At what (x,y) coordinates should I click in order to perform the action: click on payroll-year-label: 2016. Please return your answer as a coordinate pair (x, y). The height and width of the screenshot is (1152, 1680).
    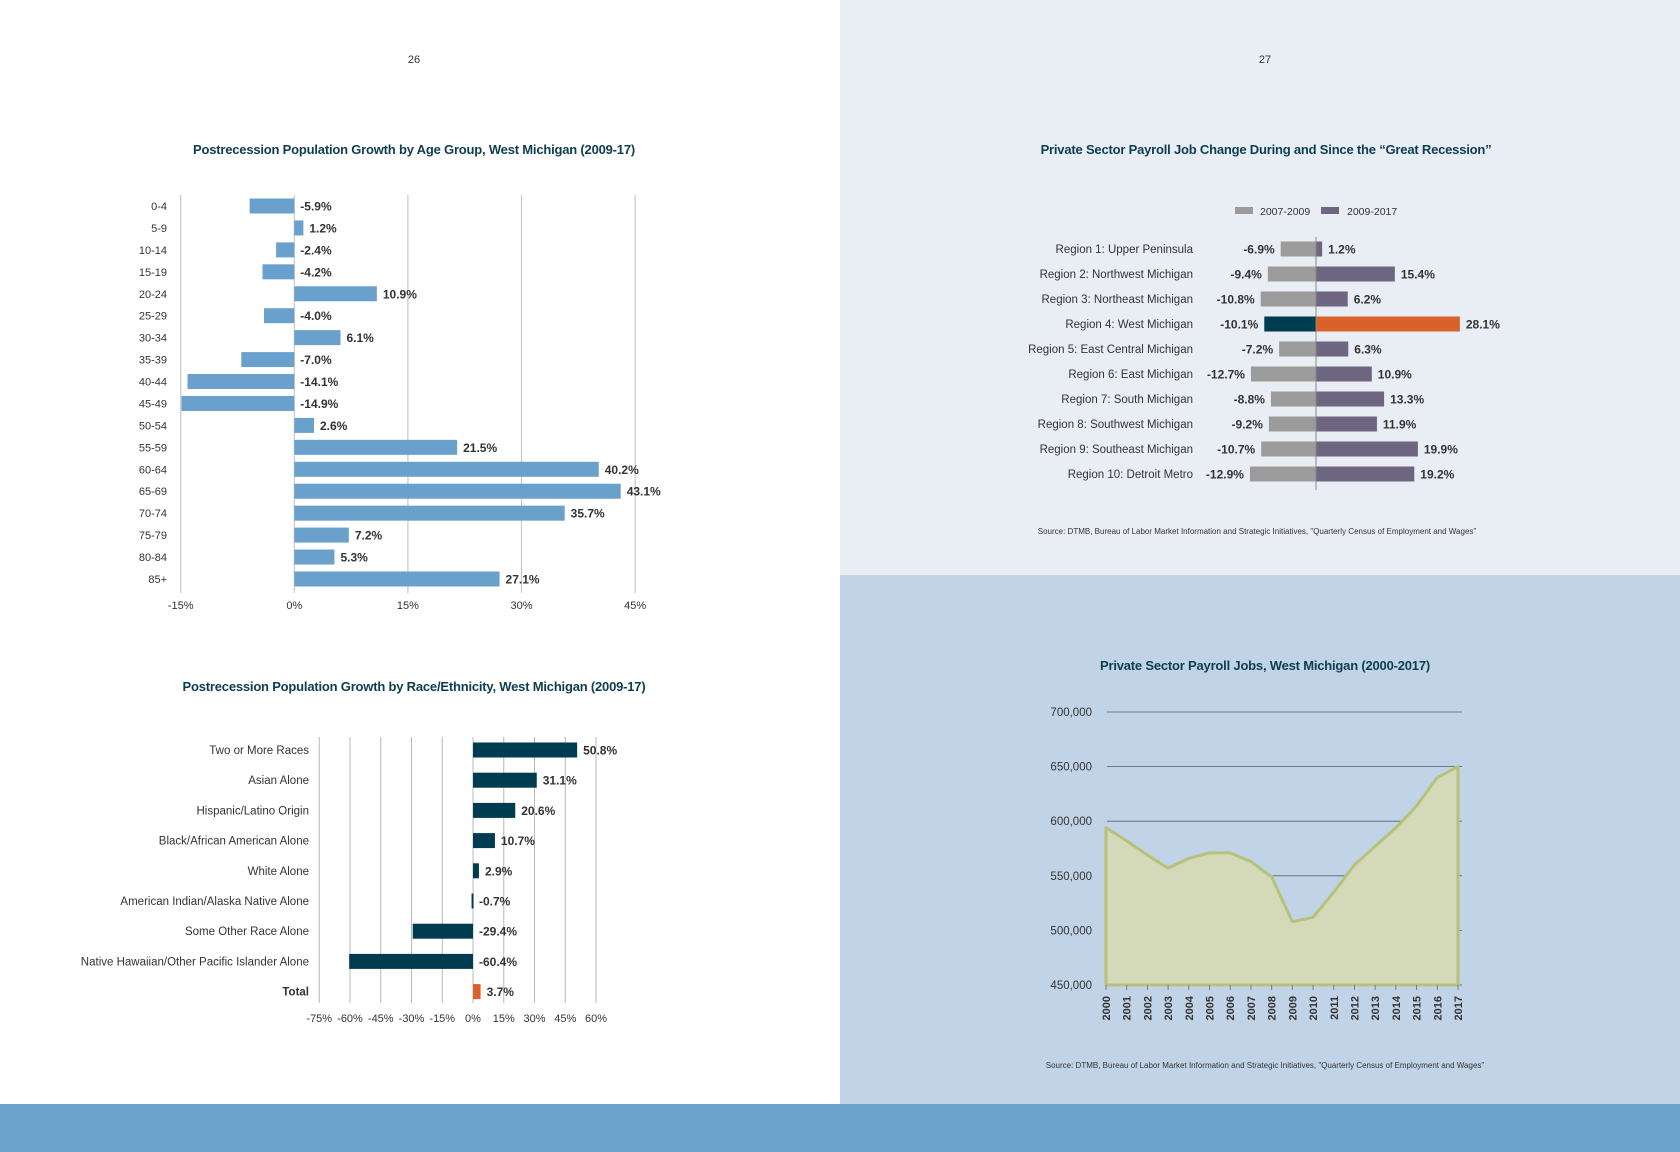
    Looking at the image, I should click on (1438, 1008).